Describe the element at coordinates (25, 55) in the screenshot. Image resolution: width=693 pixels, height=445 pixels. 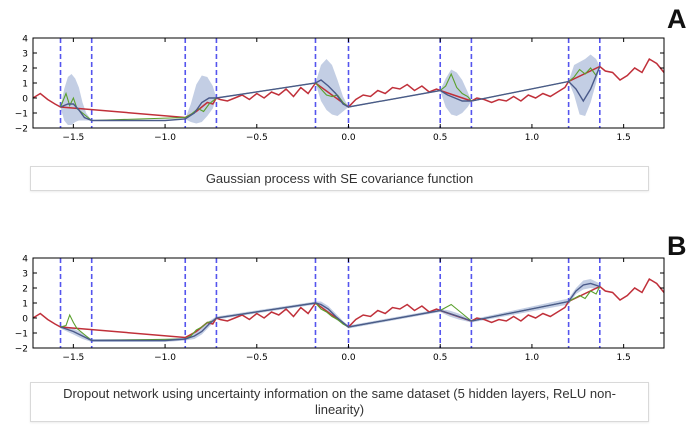
I see `panel-a-y-tick-label: 3` at that location.